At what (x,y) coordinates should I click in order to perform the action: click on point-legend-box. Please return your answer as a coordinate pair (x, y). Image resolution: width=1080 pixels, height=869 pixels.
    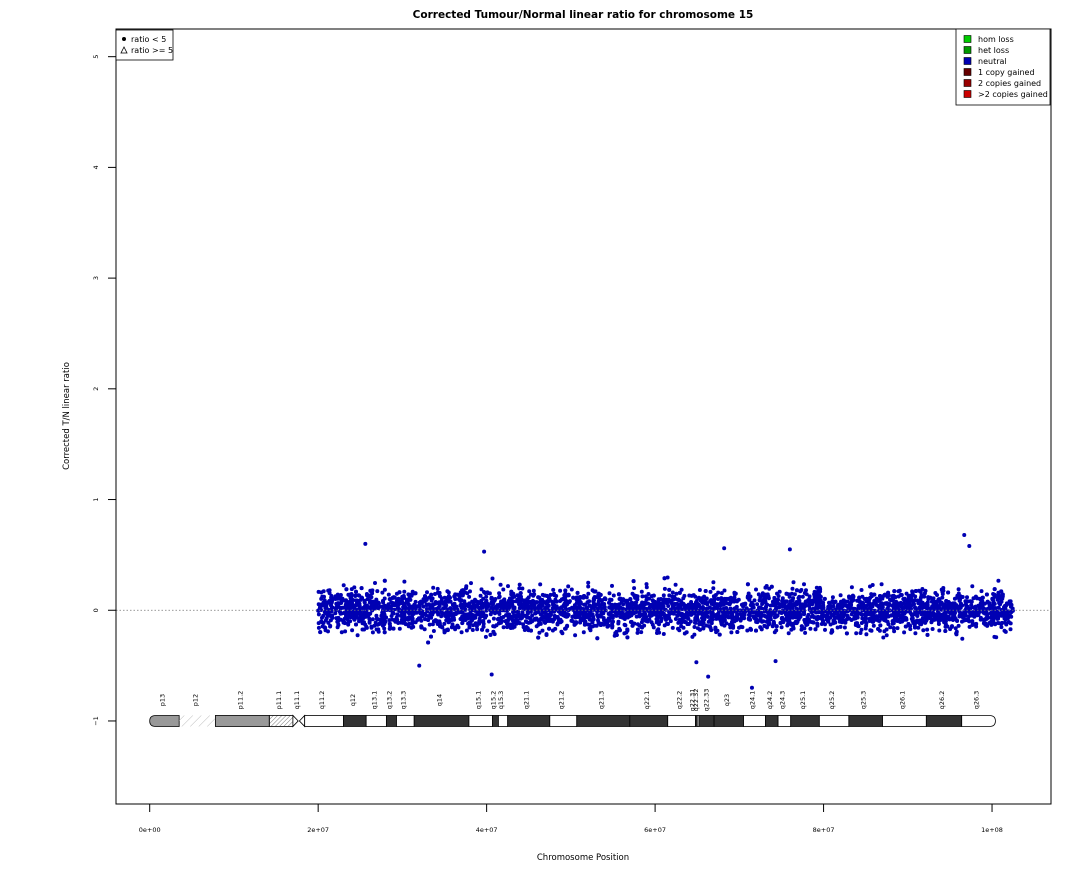
    Looking at the image, I should click on (144, 45).